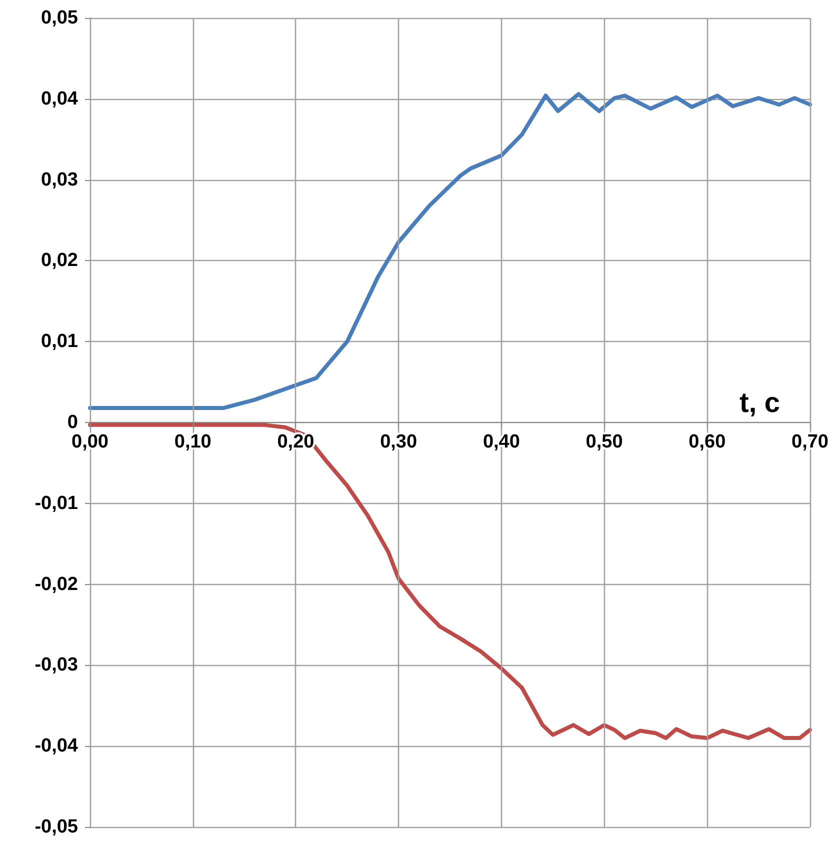 The image size is (839, 843). I want to click on y-tick-label: 0,04, so click(59, 99).